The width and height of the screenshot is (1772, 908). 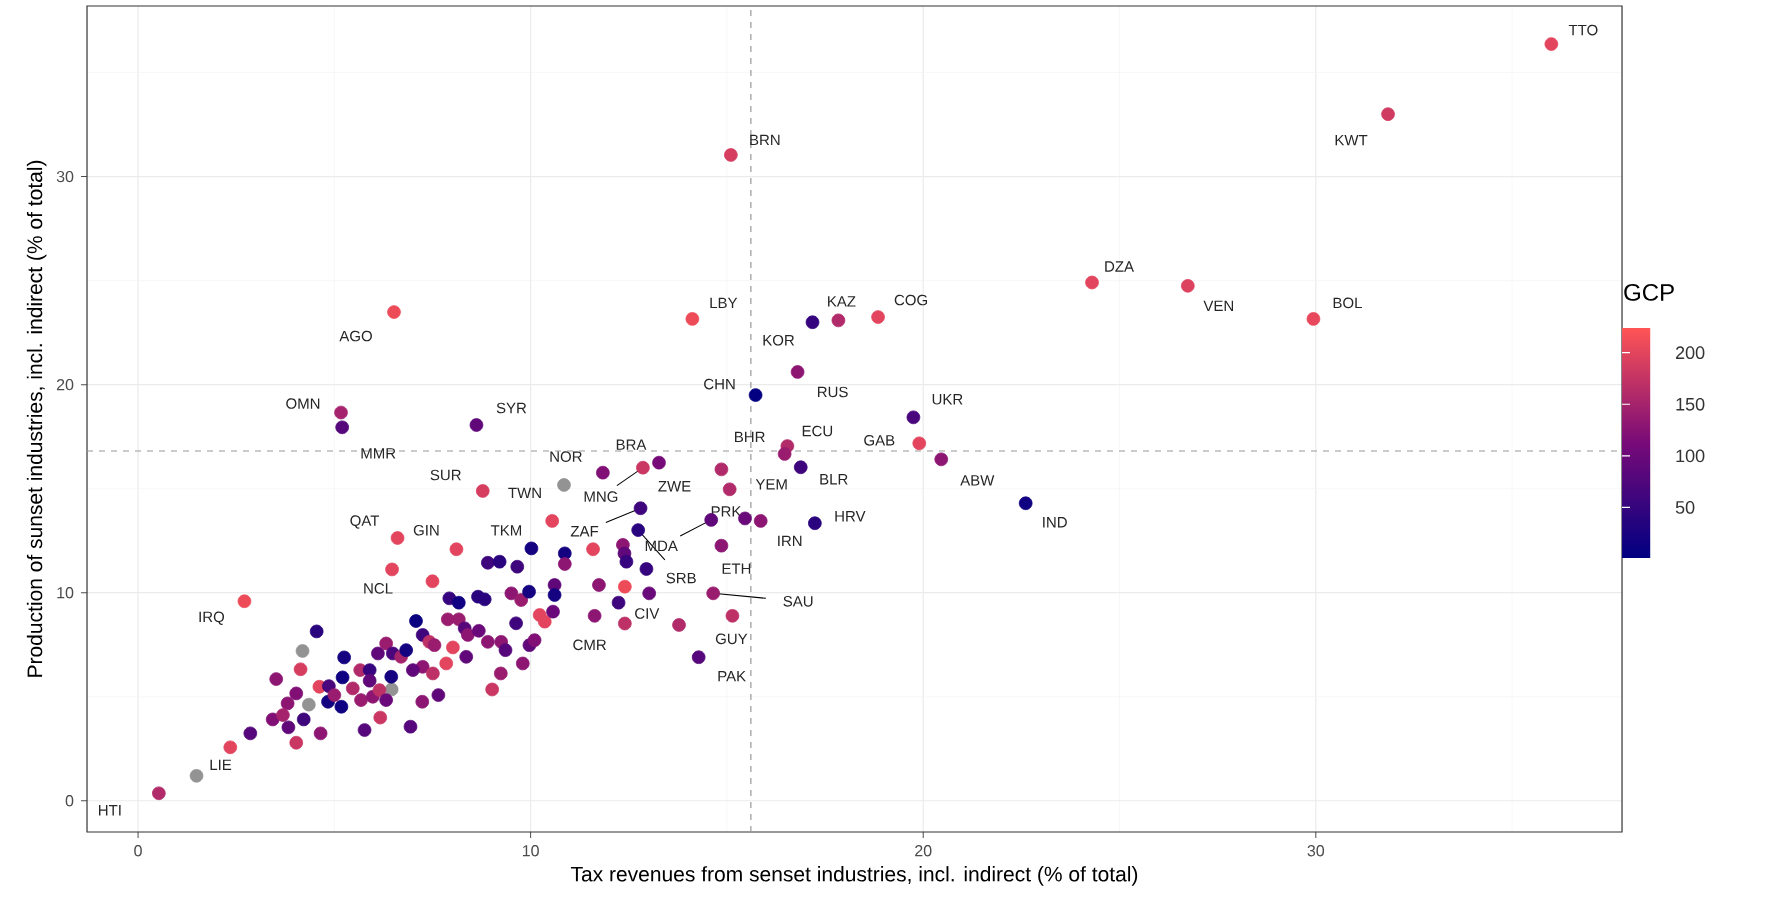 What do you see at coordinates (1055, 522) in the screenshot?
I see `annotation: IND` at bounding box center [1055, 522].